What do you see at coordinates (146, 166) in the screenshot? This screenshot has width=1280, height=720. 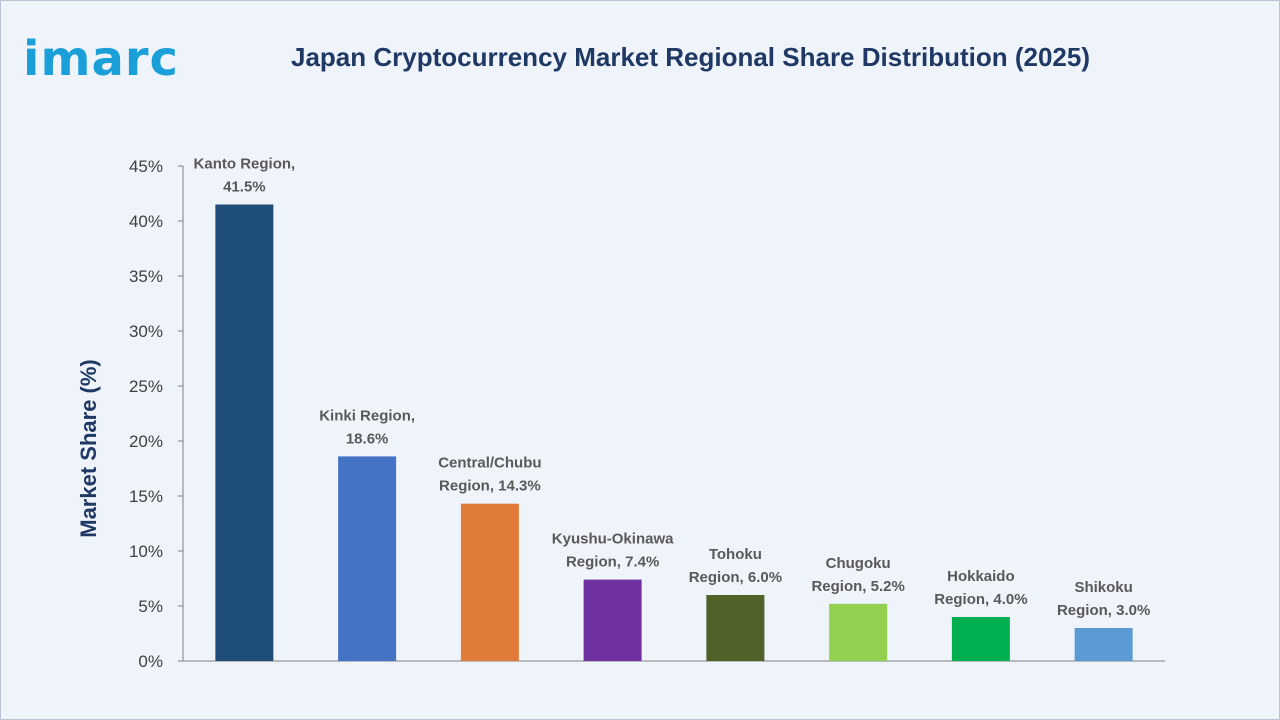 I see `y-tick-label: 45%` at bounding box center [146, 166].